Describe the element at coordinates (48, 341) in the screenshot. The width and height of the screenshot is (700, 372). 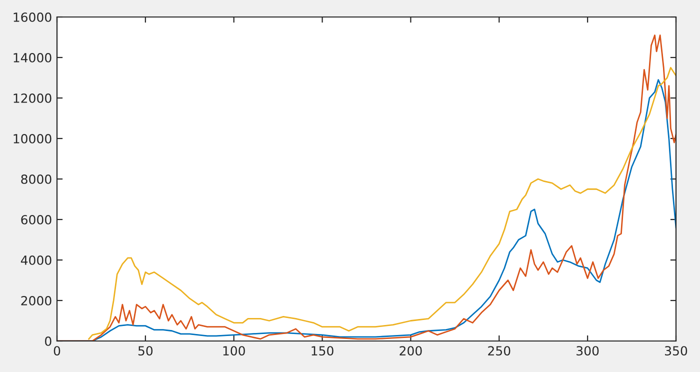
I see `y-tick-label: 0` at that location.